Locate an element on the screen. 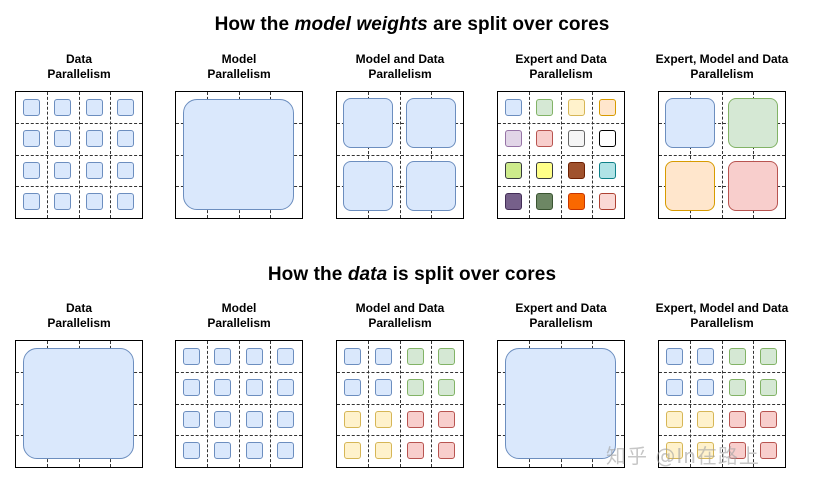  watermark: 知乎 @In在路上 is located at coordinates (683, 456).